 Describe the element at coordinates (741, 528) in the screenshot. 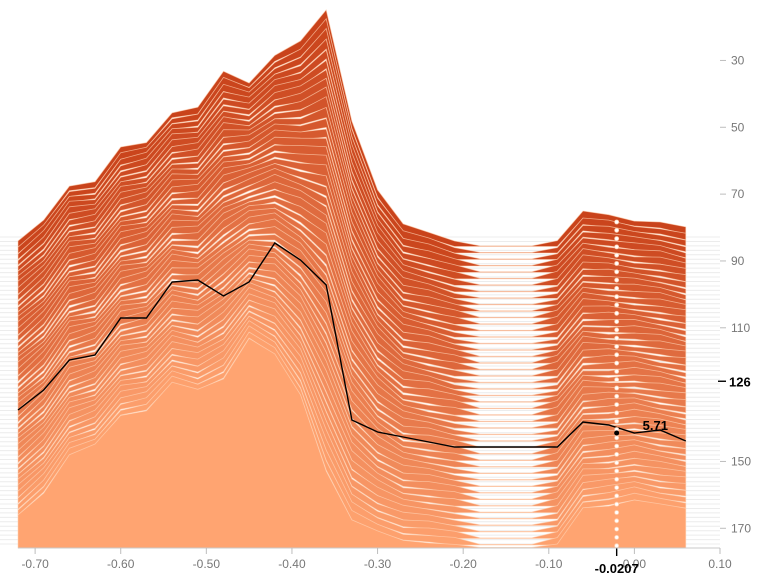

I see `y-tick-label: 170` at that location.